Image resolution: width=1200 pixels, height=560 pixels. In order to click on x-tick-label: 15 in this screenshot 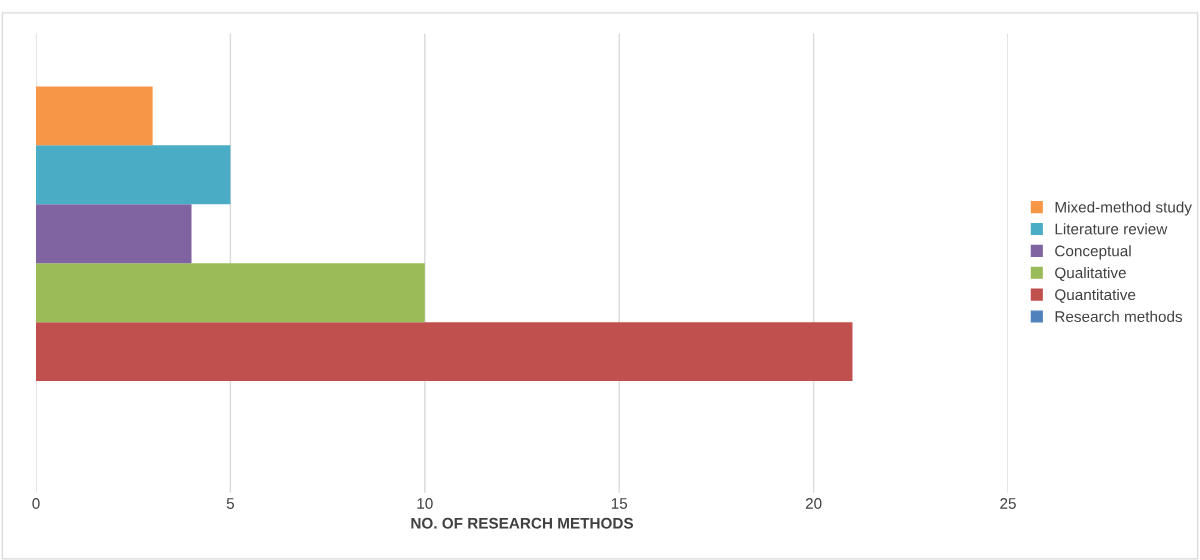, I will do `click(619, 503)`.